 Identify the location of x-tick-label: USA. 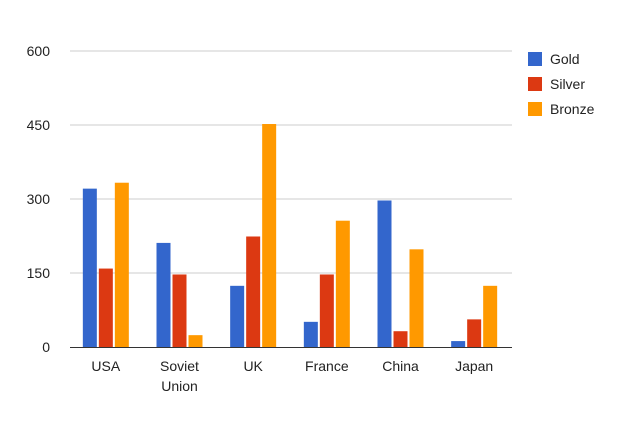
(105, 366).